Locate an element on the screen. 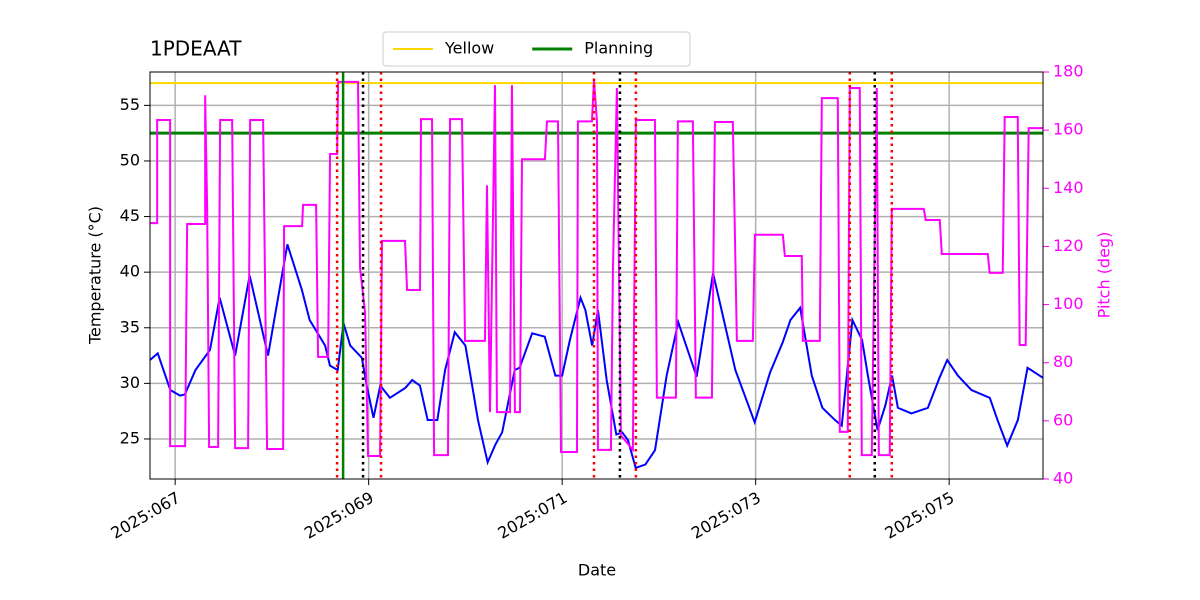  x-tick-label: 2025:067 is located at coordinates (146, 515).